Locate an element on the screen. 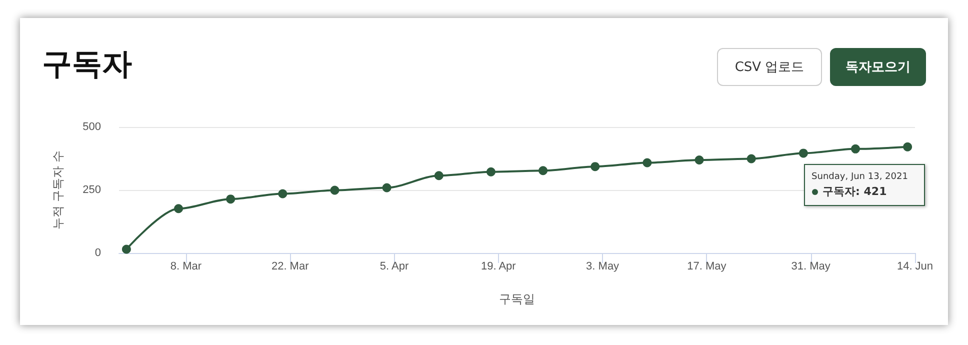 Image resolution: width=968 pixels, height=345 pixels. text: 독자모으기 is located at coordinates (878, 67).